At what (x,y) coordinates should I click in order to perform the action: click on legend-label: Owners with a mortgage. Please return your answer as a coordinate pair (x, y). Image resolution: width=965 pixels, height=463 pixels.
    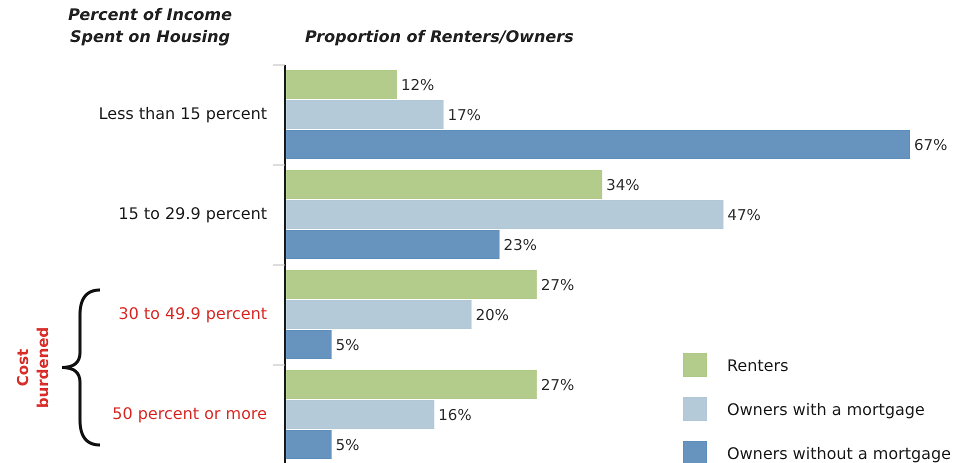
    Looking at the image, I should click on (826, 409).